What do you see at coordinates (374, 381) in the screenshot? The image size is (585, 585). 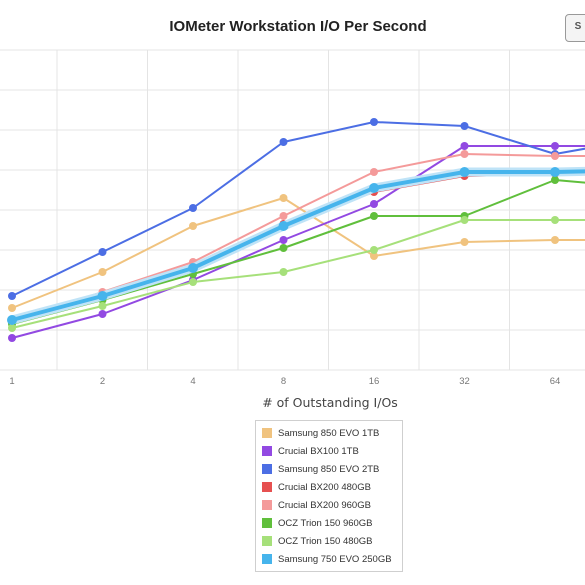 I see `x-tick-label: 16` at bounding box center [374, 381].